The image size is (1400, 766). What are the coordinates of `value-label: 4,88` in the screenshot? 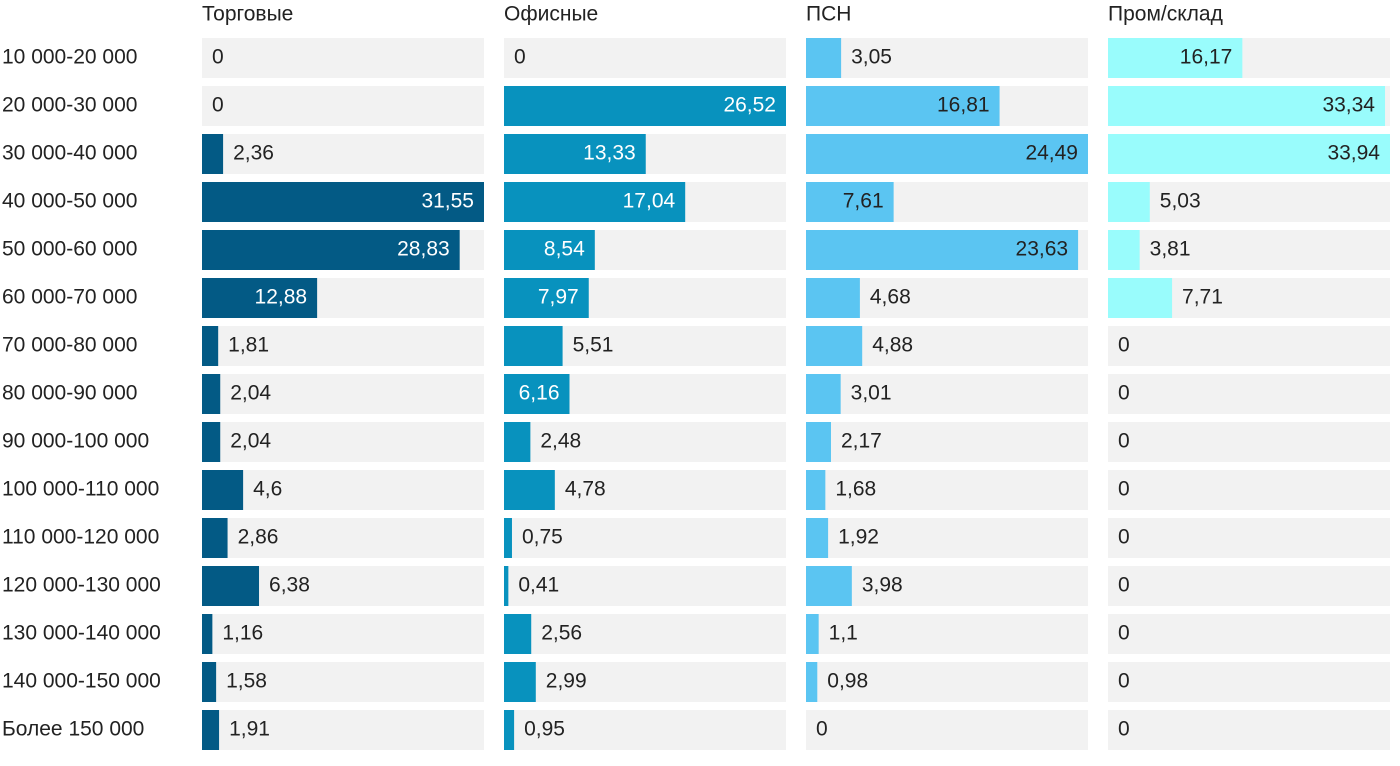 It's located at (892, 345).